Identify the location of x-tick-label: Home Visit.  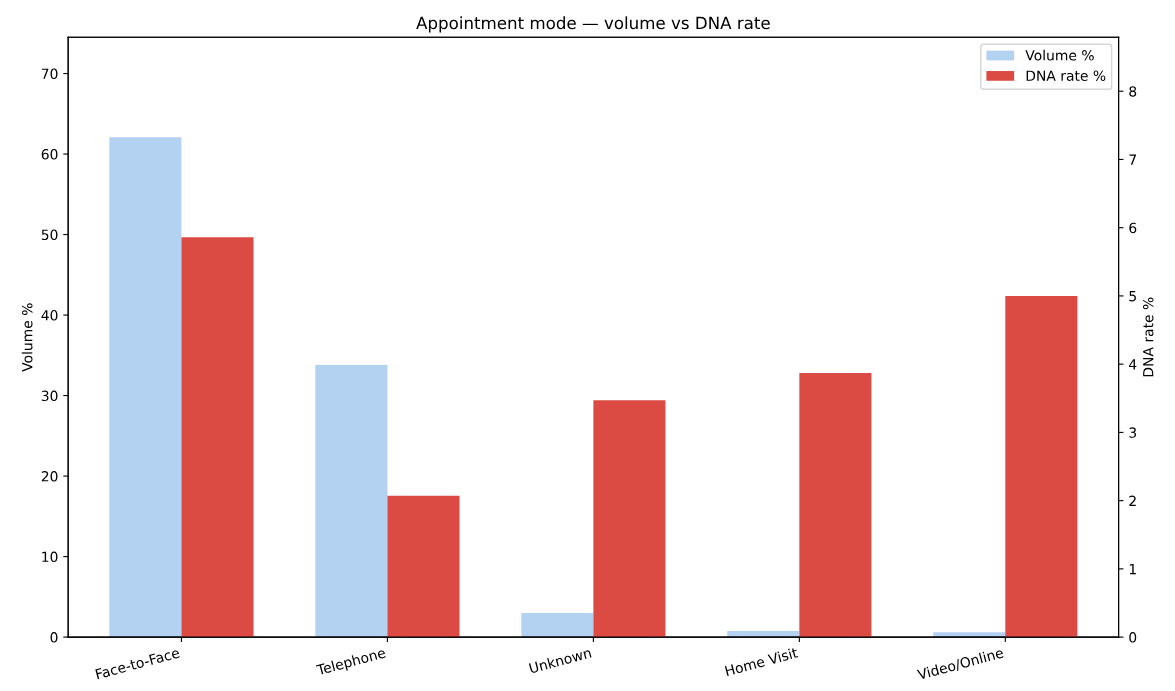
(761, 661).